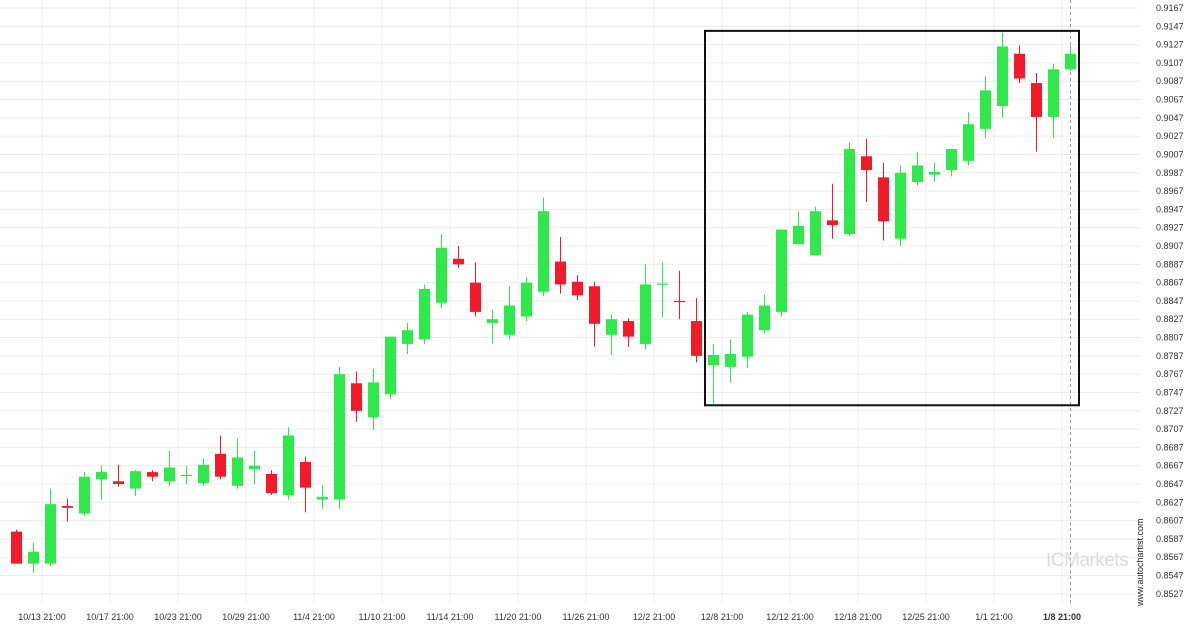  Describe the element at coordinates (110, 617) in the screenshot. I see `x-tick-label: 10/17 21:00` at that location.